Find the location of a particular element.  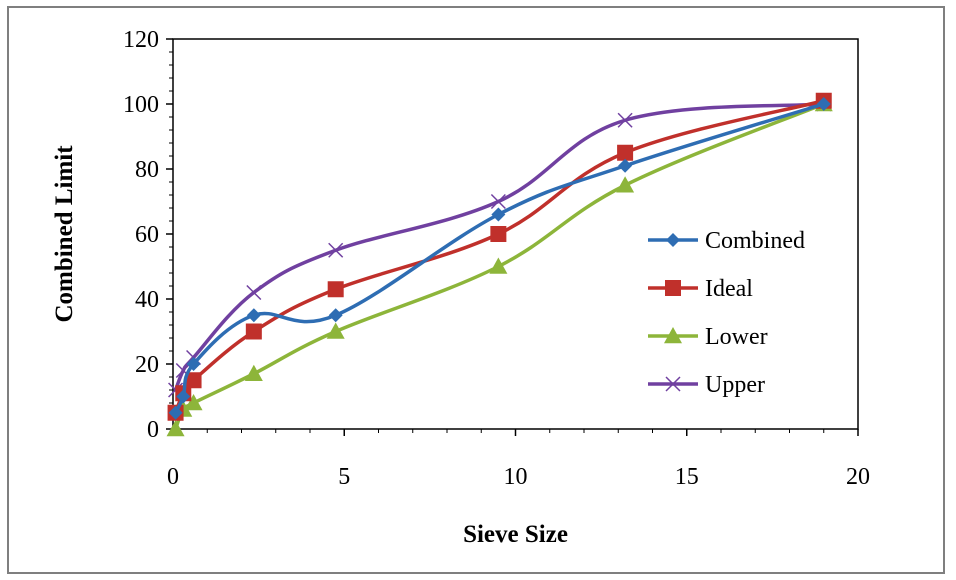

y-tick-label: 0 is located at coordinates (153, 430).